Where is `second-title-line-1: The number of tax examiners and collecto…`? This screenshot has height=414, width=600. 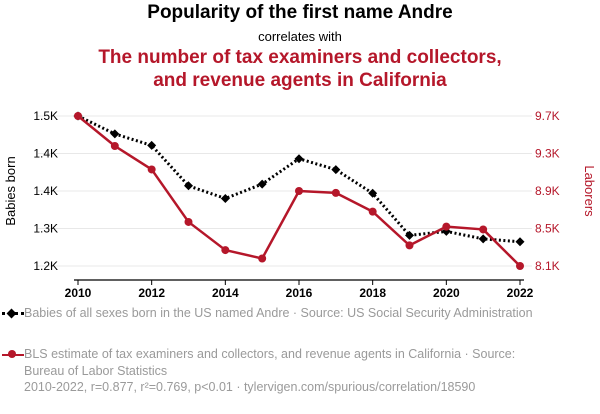
second-title-line-1: The number of tax examiners and collecto… is located at coordinates (300, 57).